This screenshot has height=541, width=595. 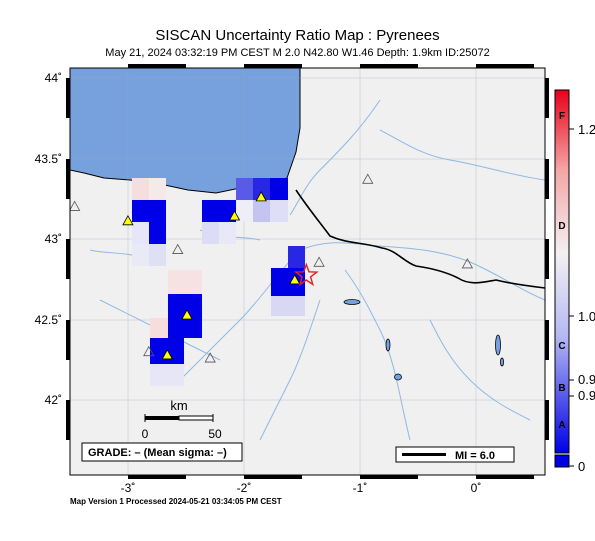 What do you see at coordinates (128, 488) in the screenshot?
I see `lon-tick-label: -3˚` at bounding box center [128, 488].